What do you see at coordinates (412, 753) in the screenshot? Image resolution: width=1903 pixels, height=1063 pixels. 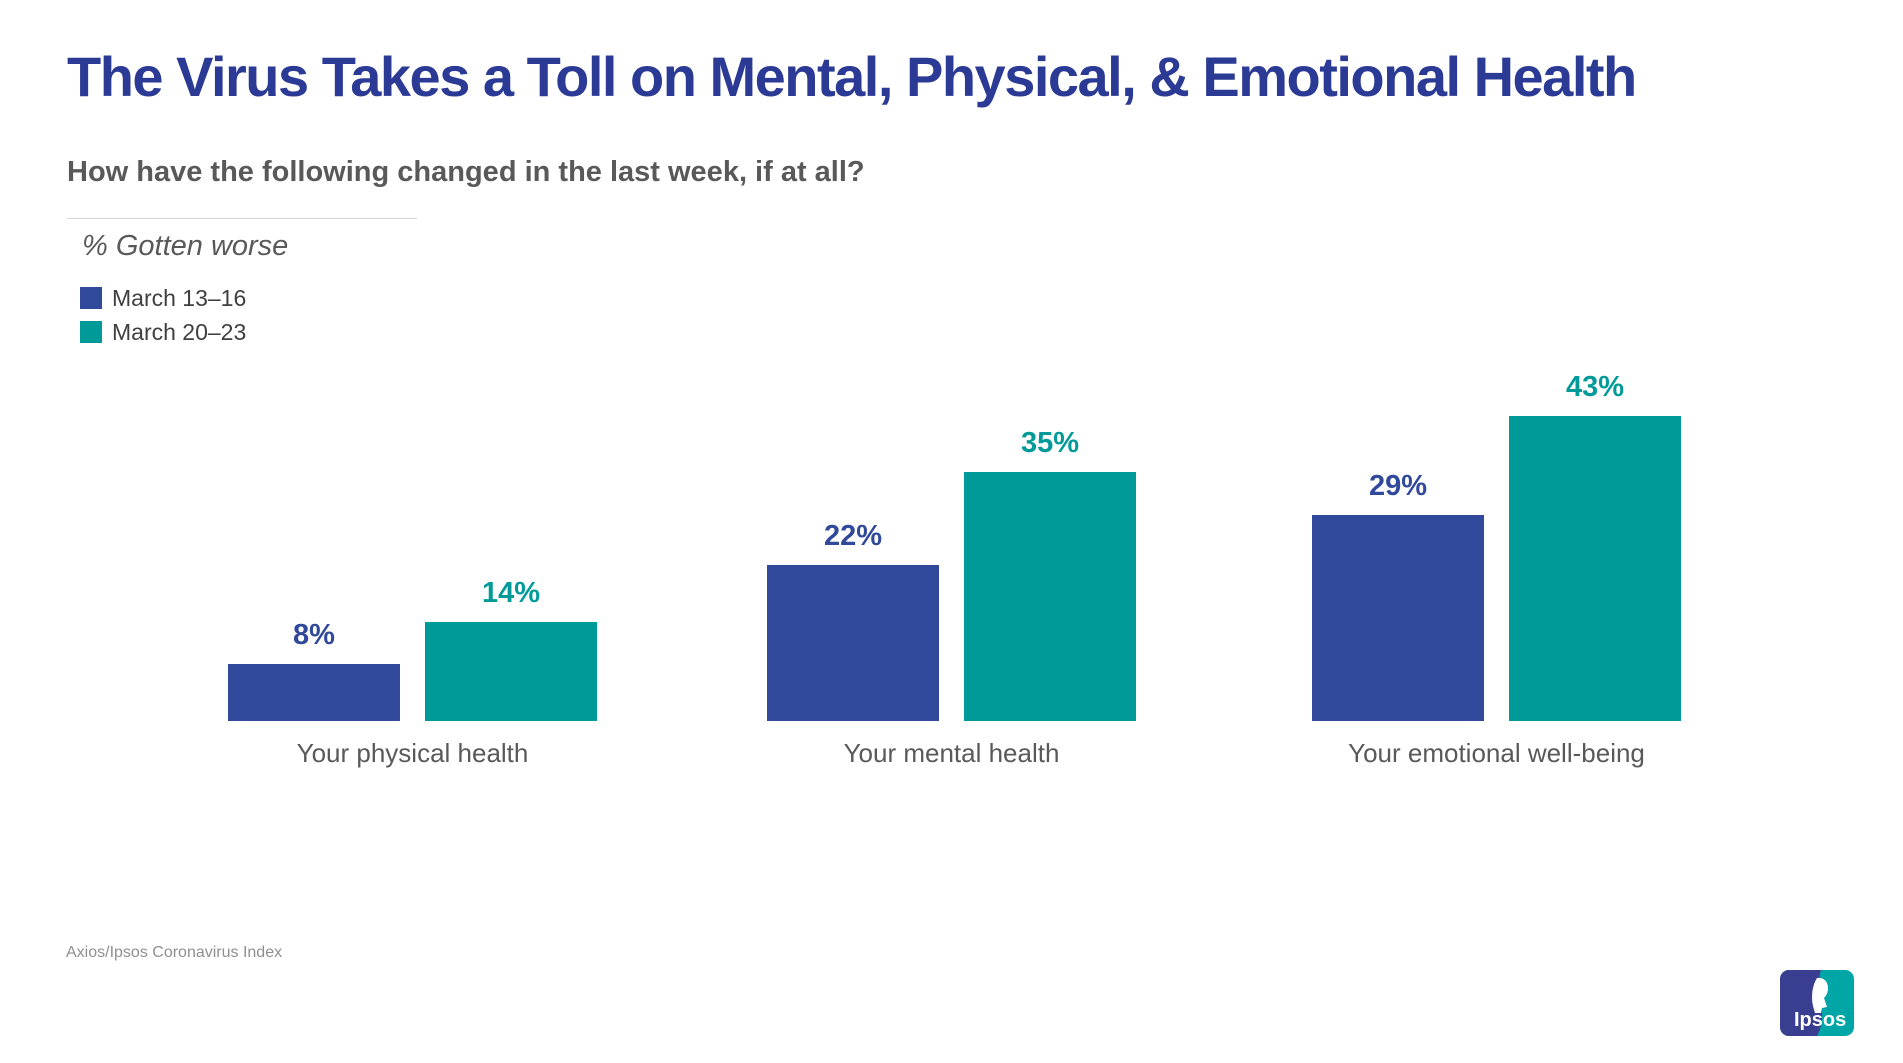 I see `category-label: Your physical health` at bounding box center [412, 753].